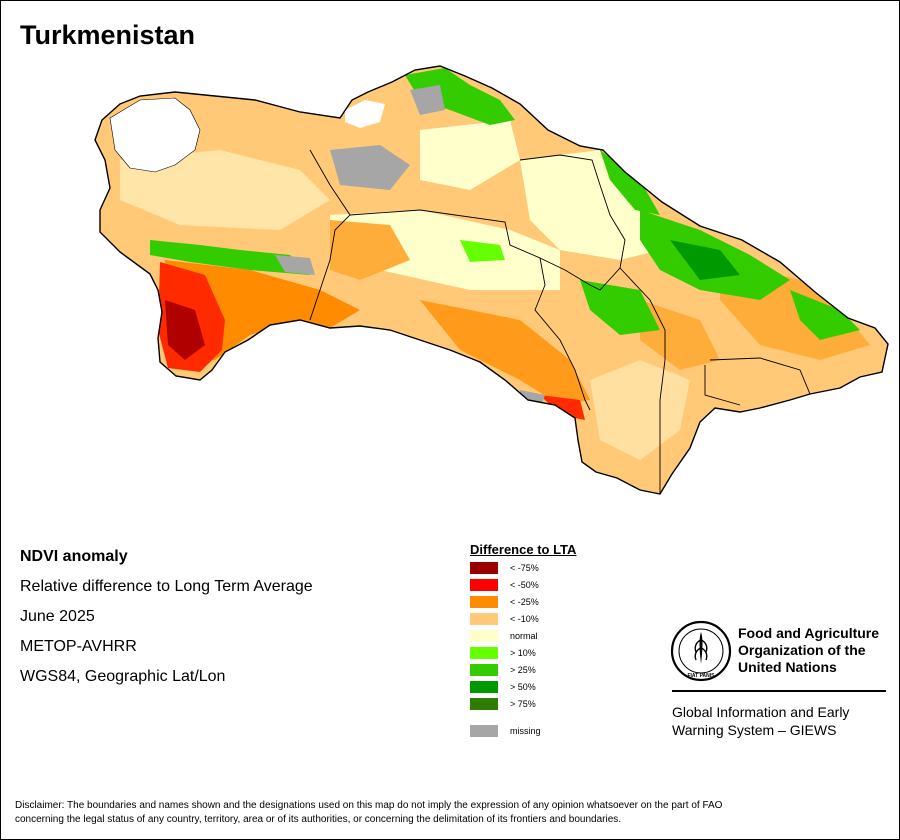  I want to click on giews-line2: Warning System – GIEWS, so click(754, 730).